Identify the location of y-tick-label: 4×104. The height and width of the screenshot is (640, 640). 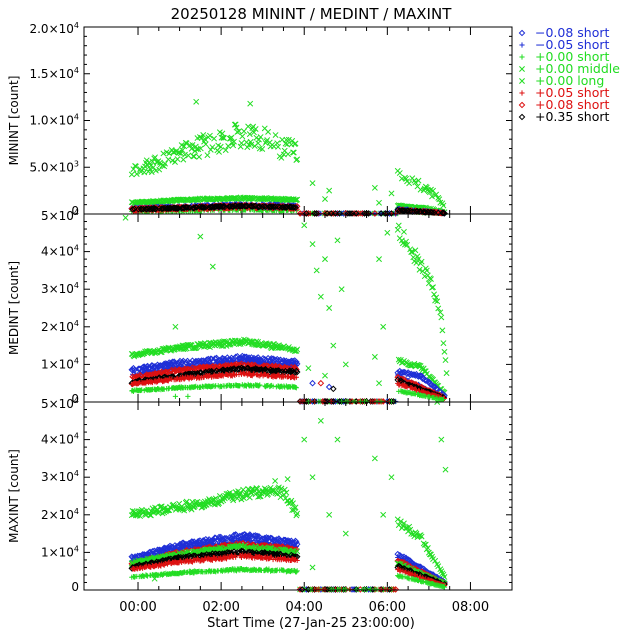
(60, 439).